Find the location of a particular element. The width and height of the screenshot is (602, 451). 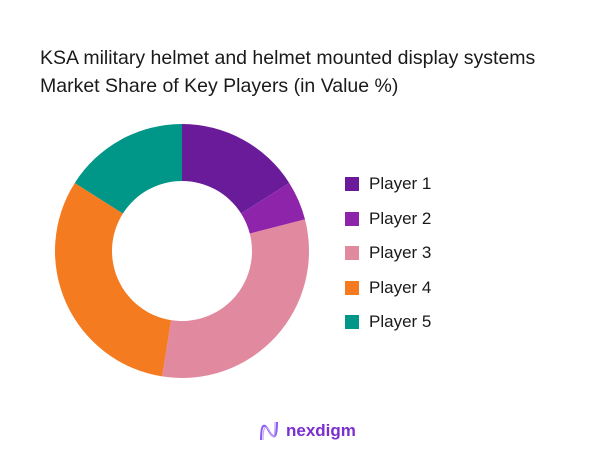

nexdigm-logo-icon is located at coordinates (269, 431).